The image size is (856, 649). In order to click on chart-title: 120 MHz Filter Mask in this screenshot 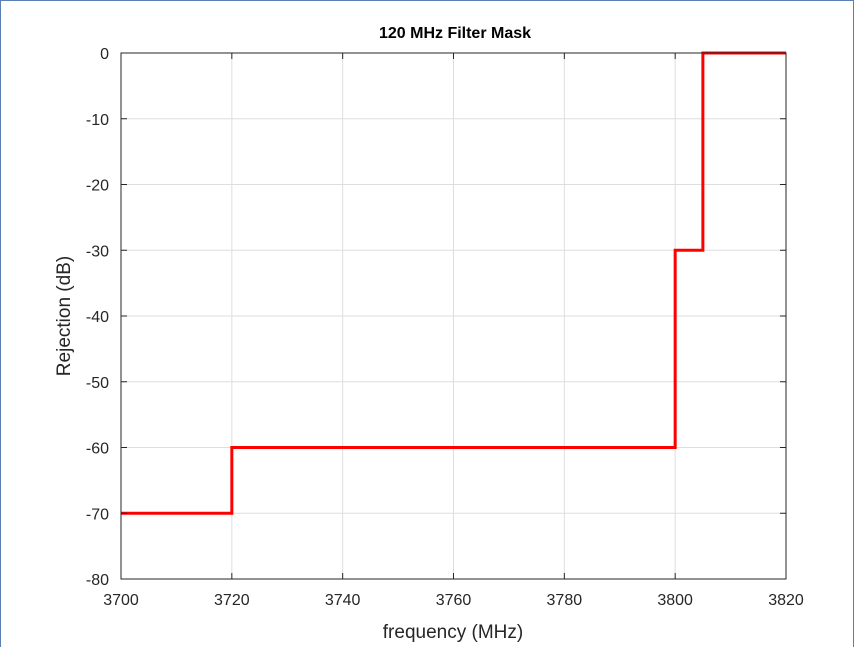, I will do `click(455, 33)`.